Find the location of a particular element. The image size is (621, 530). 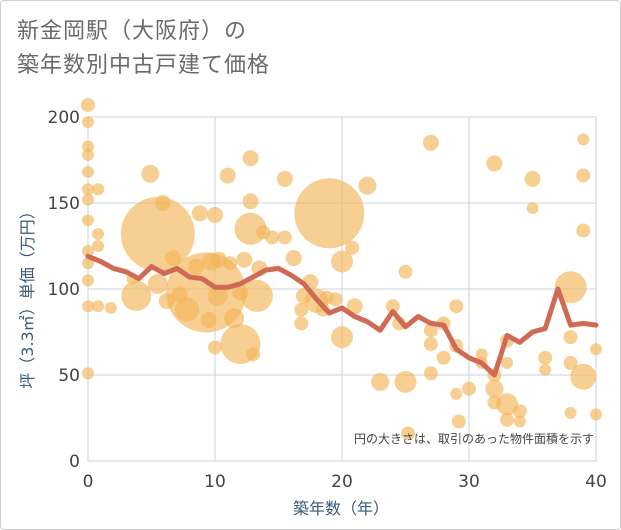

x-tick-label: 20 is located at coordinates (342, 482).